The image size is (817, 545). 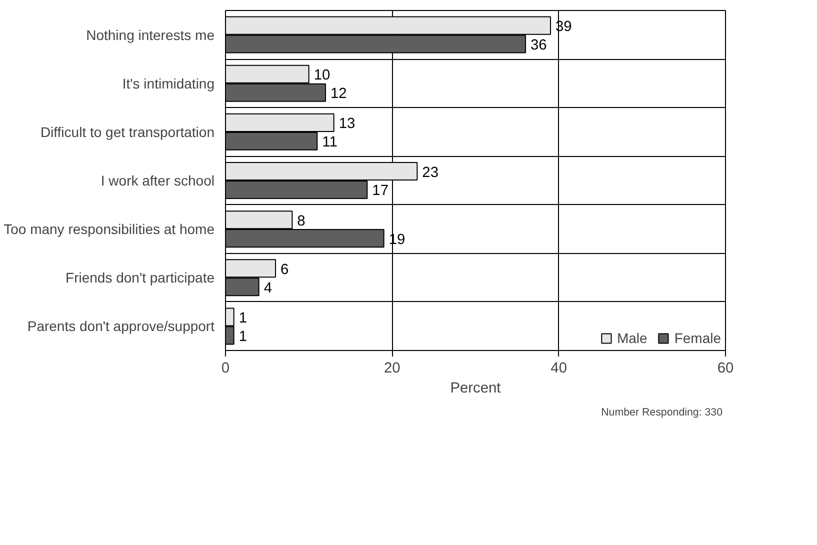 What do you see at coordinates (284, 270) in the screenshot?
I see `data-label: 6` at bounding box center [284, 270].